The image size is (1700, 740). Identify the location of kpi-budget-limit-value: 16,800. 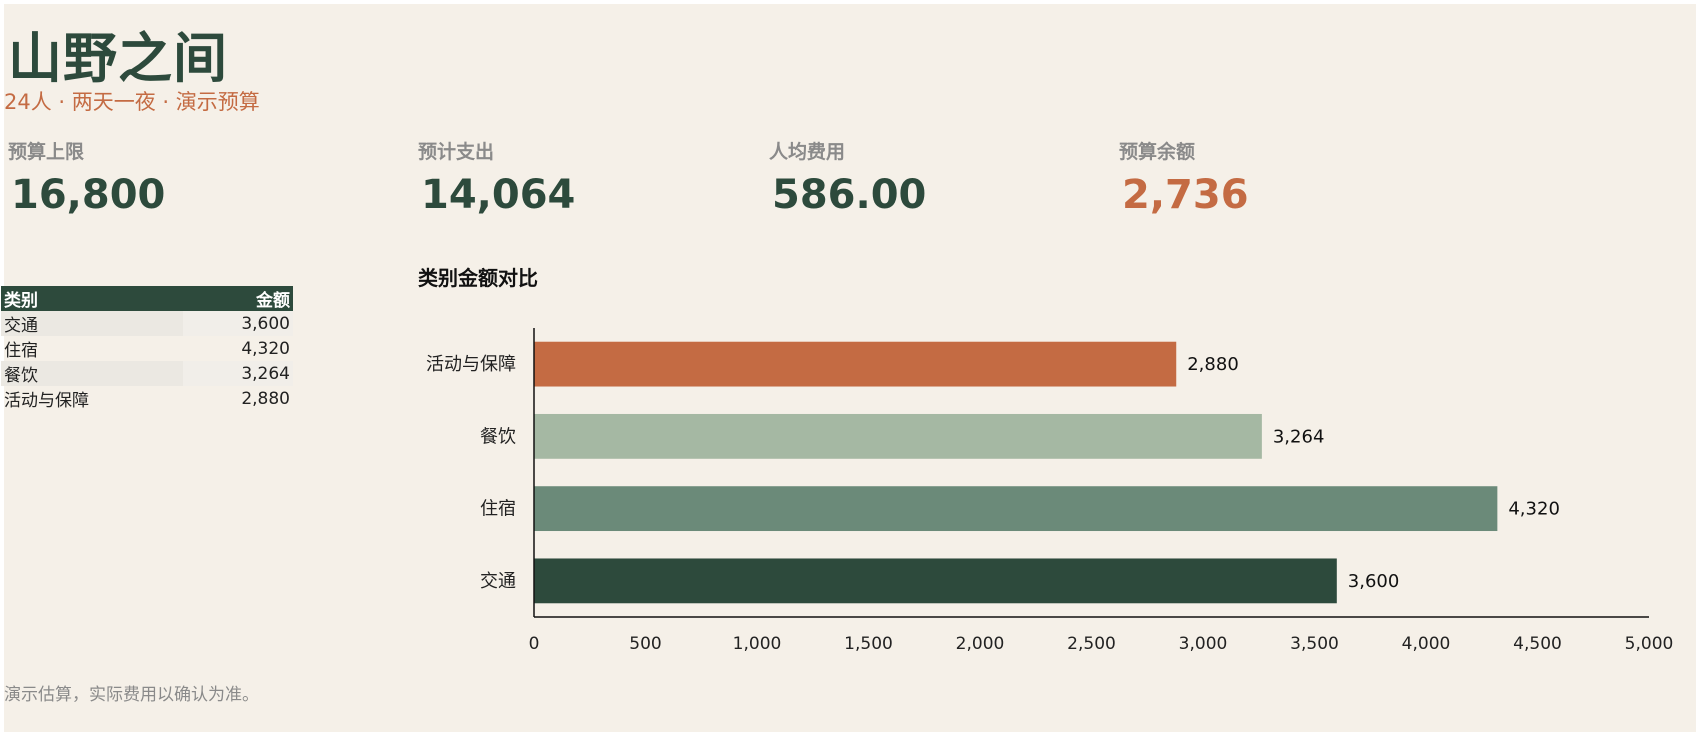
(88, 195).